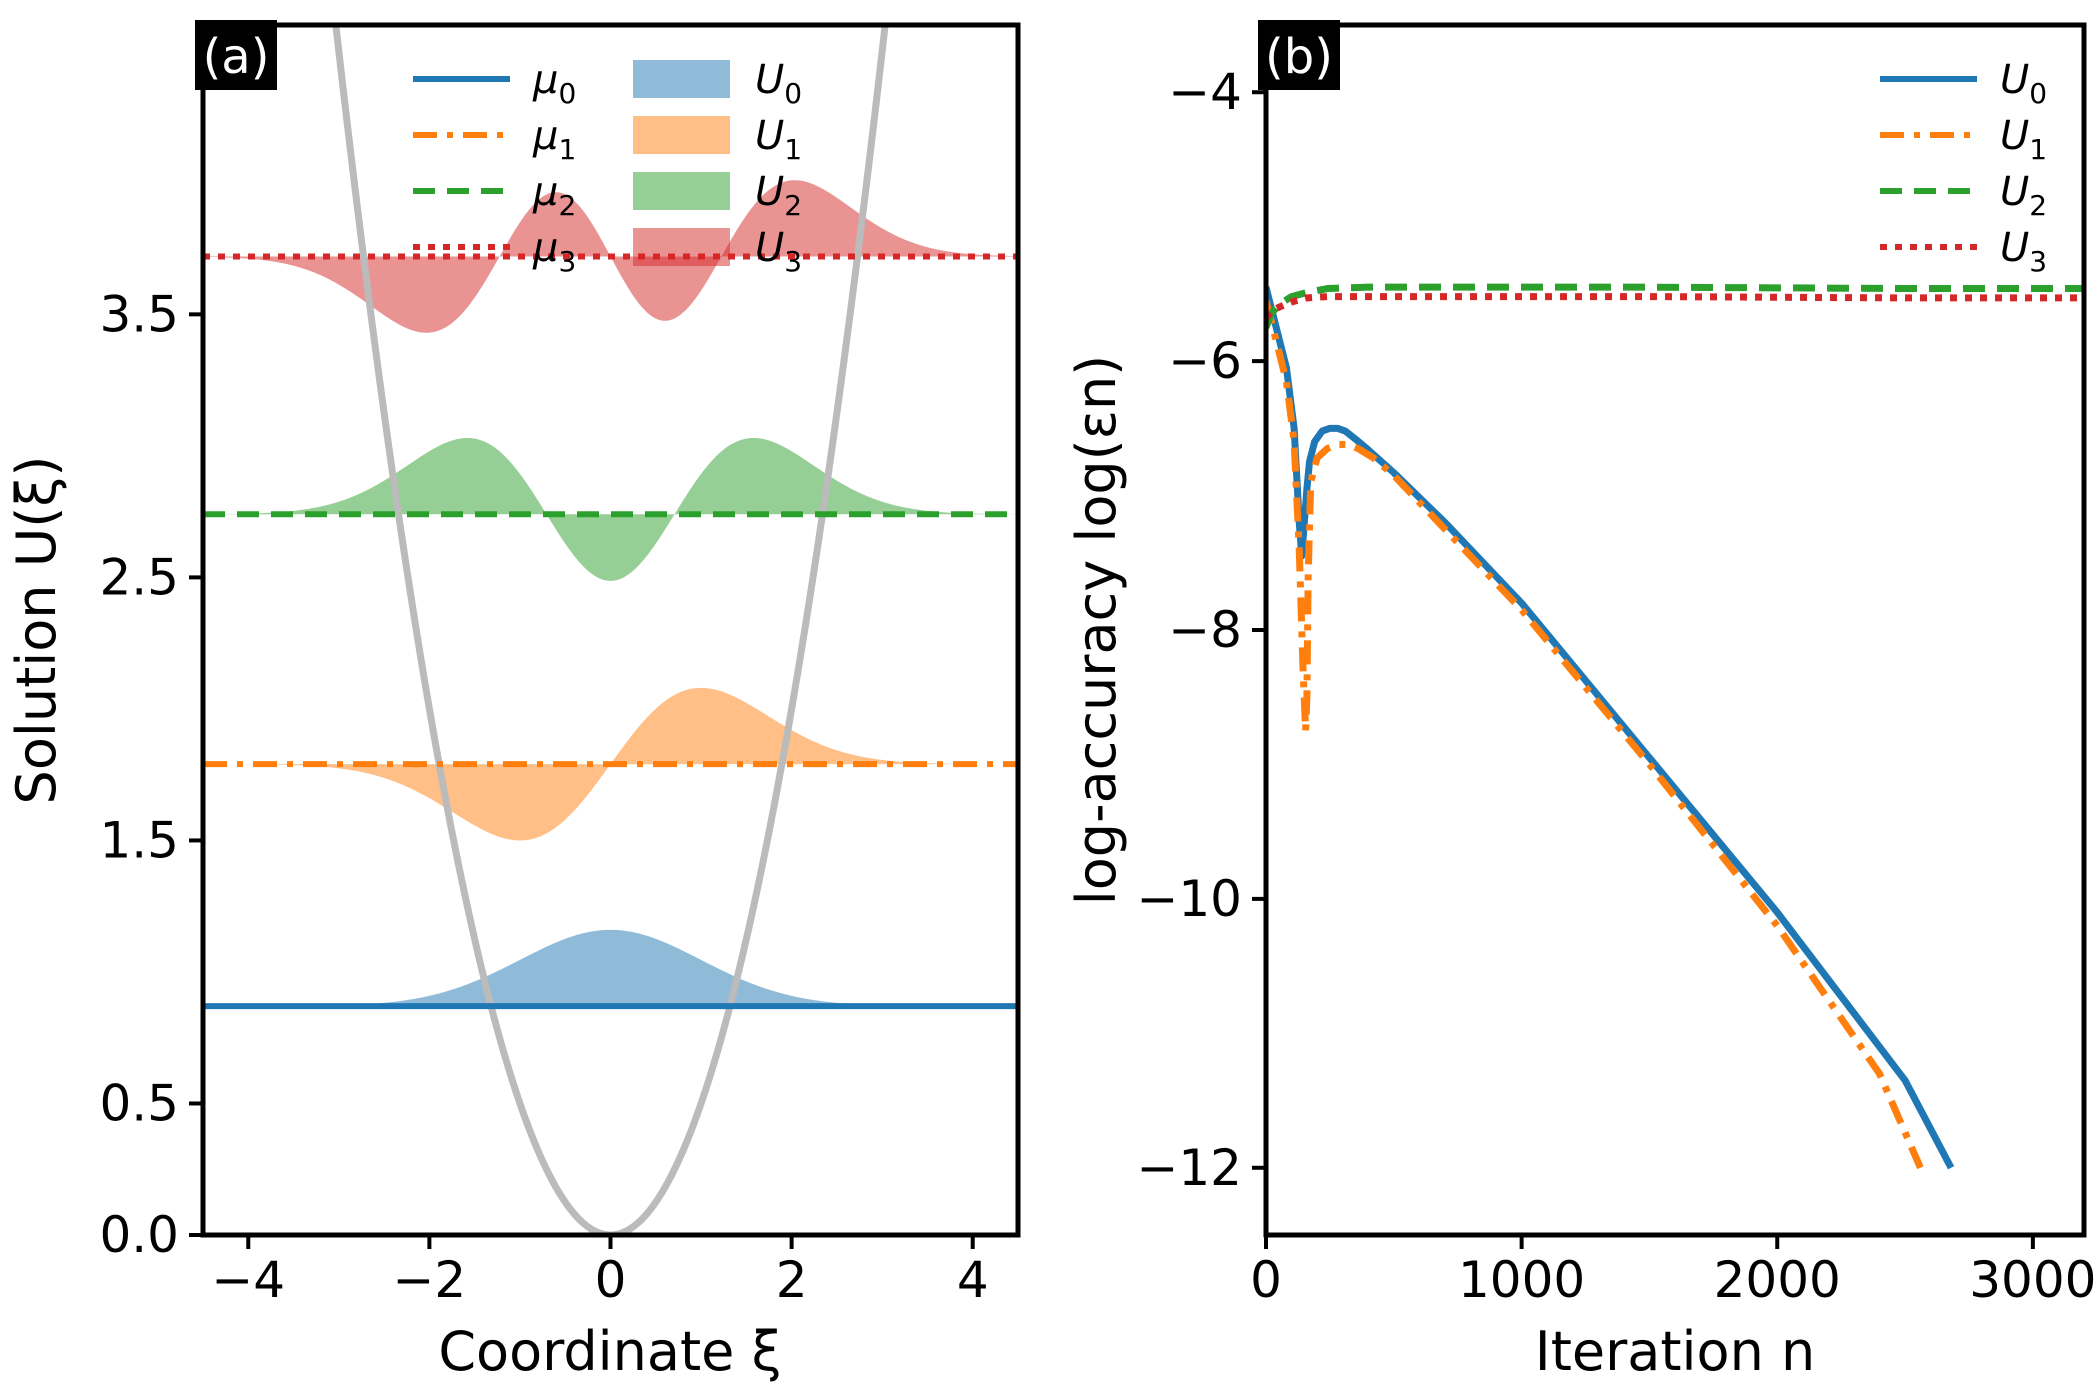  What do you see at coordinates (1189, 899) in the screenshot?
I see `y-tick-label: −10` at bounding box center [1189, 899].